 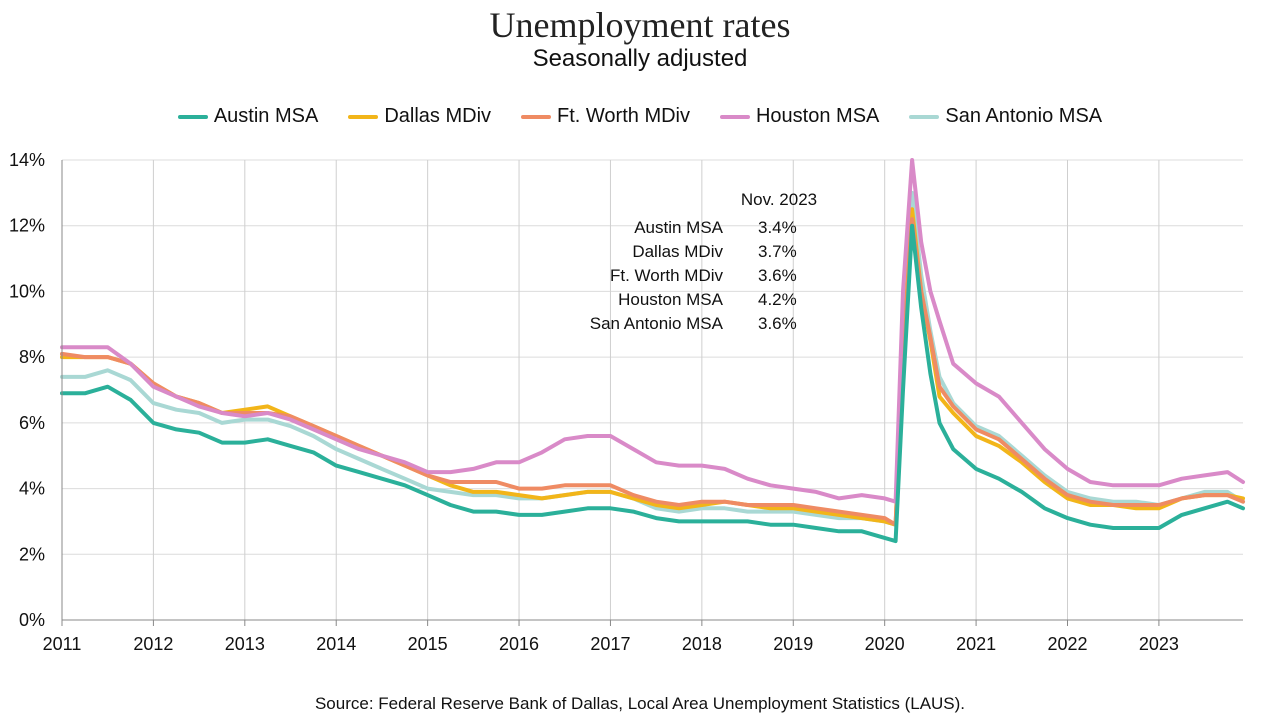 What do you see at coordinates (640, 25) in the screenshot?
I see `chart-title: Unemployment rates` at bounding box center [640, 25].